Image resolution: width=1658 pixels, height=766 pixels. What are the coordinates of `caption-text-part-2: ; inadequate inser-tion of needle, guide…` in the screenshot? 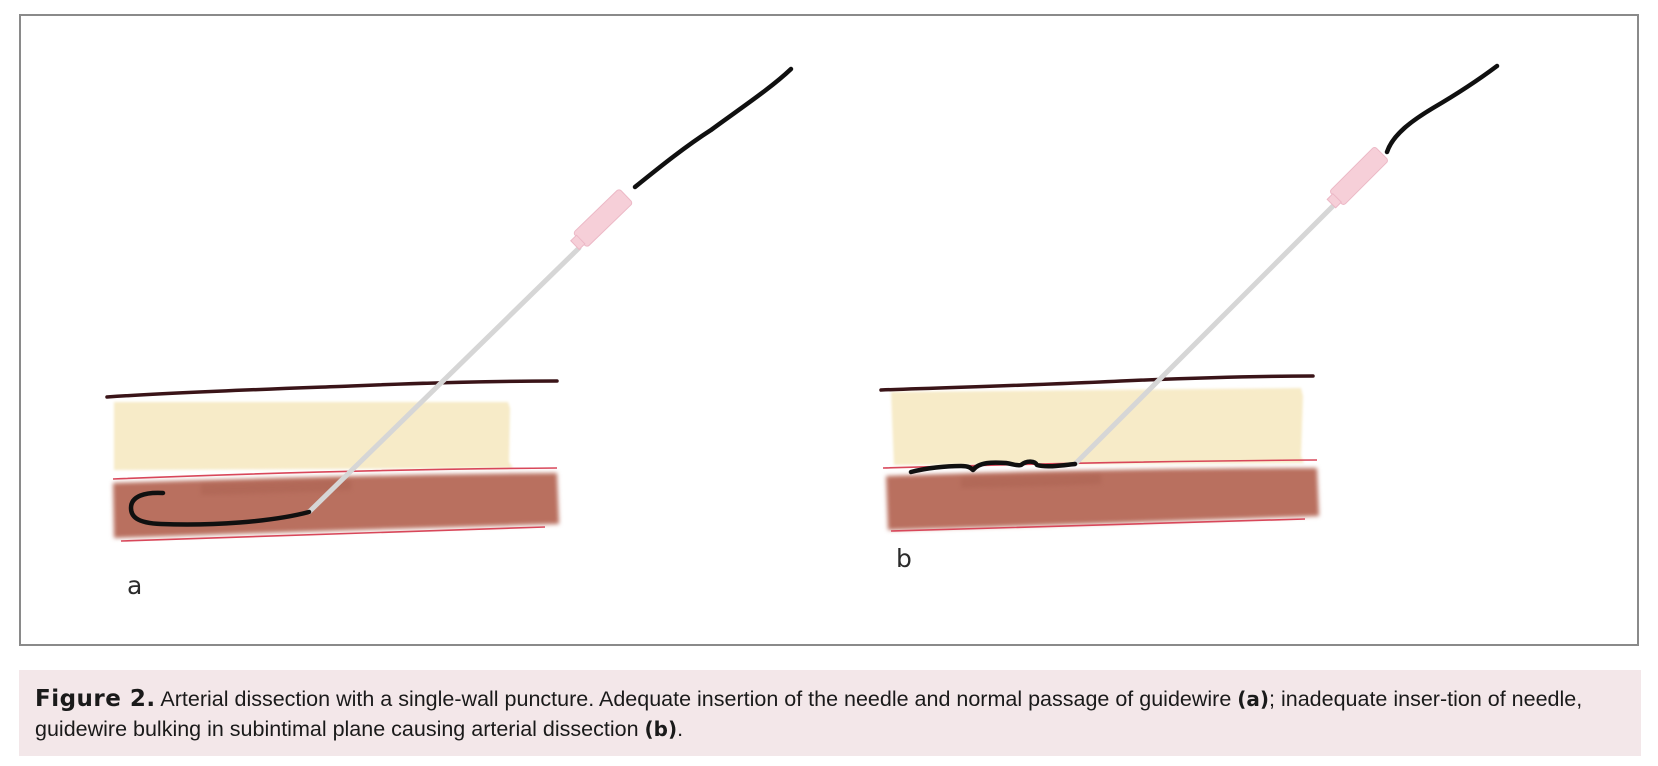 It's located at (809, 714).